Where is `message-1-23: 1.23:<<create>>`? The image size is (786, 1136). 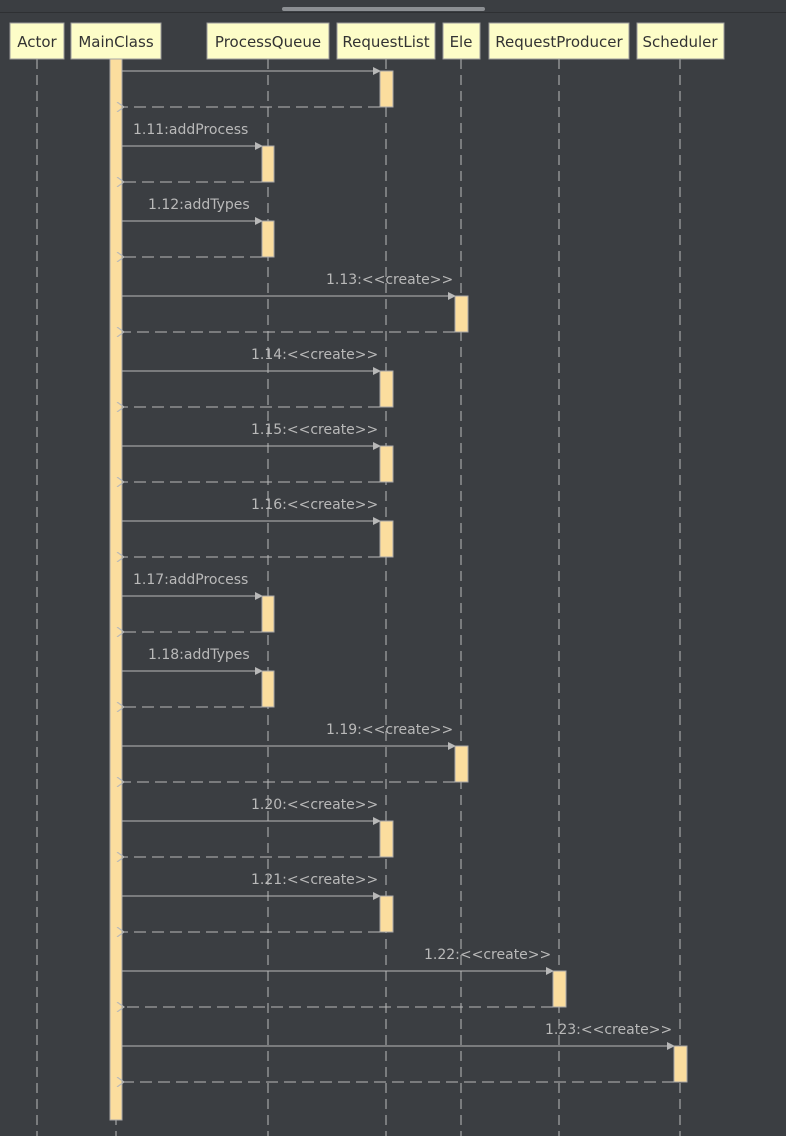 message-1-23: 1.23:<<create>> is located at coordinates (405, 1052).